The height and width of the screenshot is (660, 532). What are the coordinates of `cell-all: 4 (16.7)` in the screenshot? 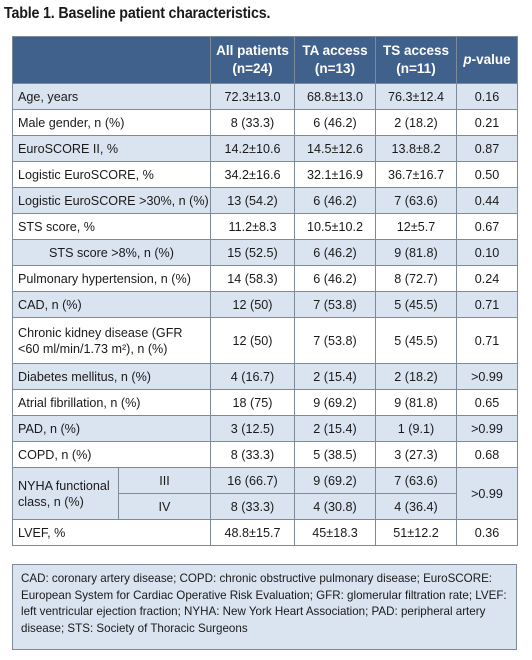 It's located at (252, 376).